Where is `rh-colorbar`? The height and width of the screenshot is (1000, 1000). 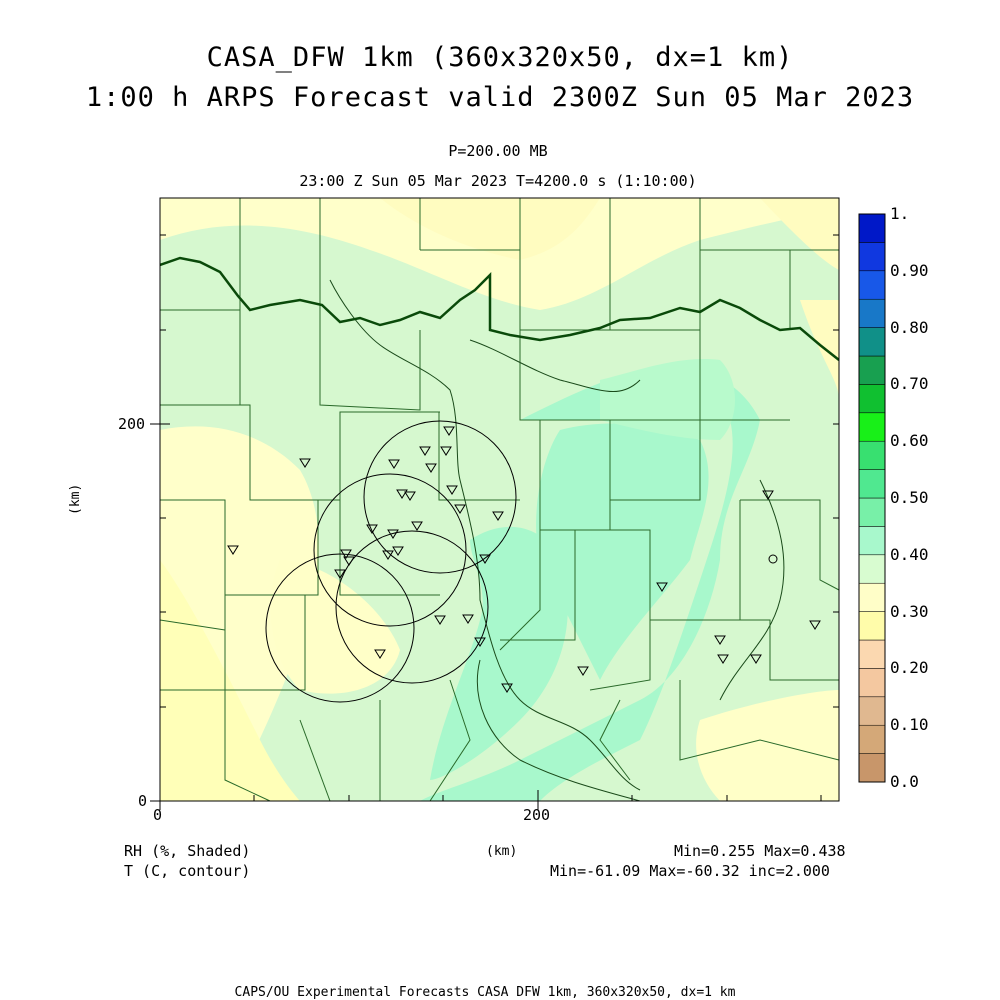
rh-colorbar is located at coordinates (872, 498).